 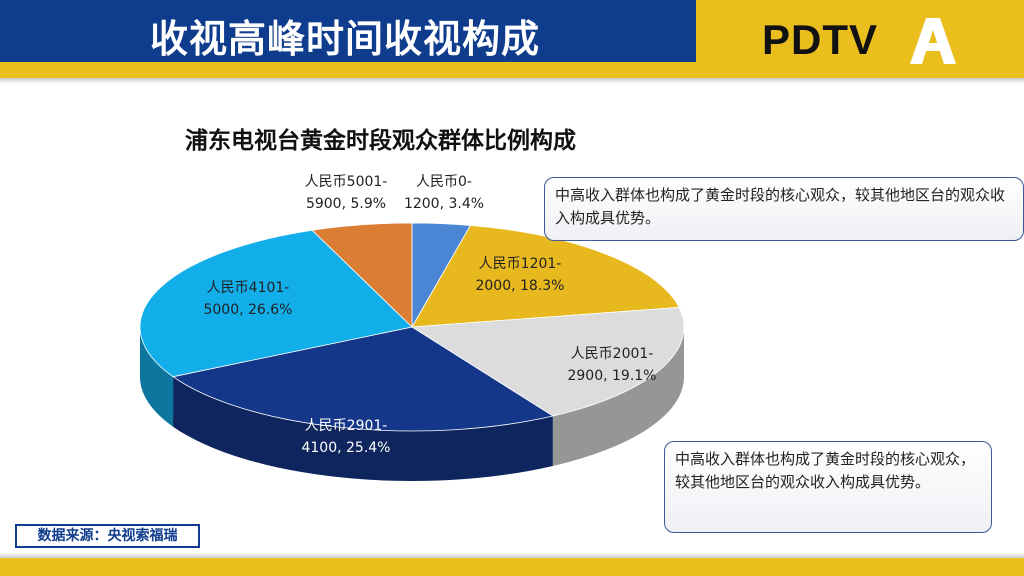 I want to click on header-shadow, so click(x=512, y=81).